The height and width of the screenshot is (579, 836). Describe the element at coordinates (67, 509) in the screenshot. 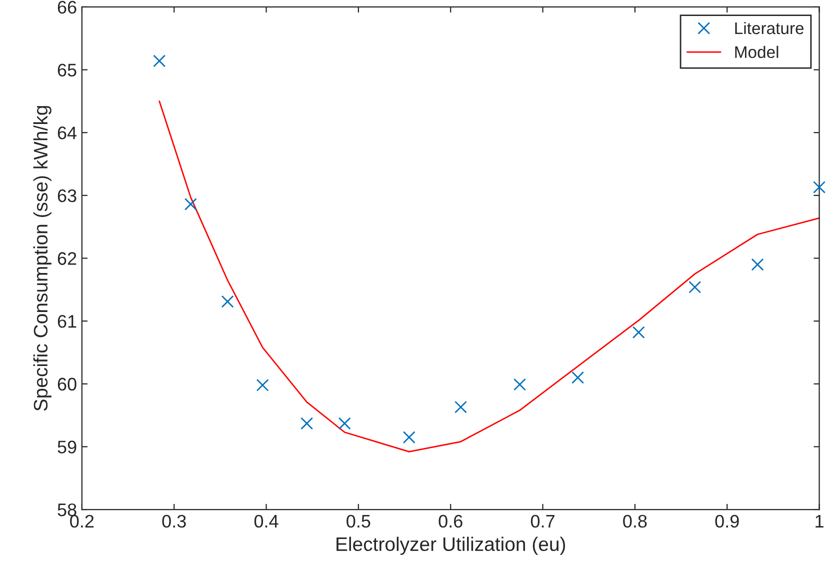

I see `y-tick-label: 58` at that location.